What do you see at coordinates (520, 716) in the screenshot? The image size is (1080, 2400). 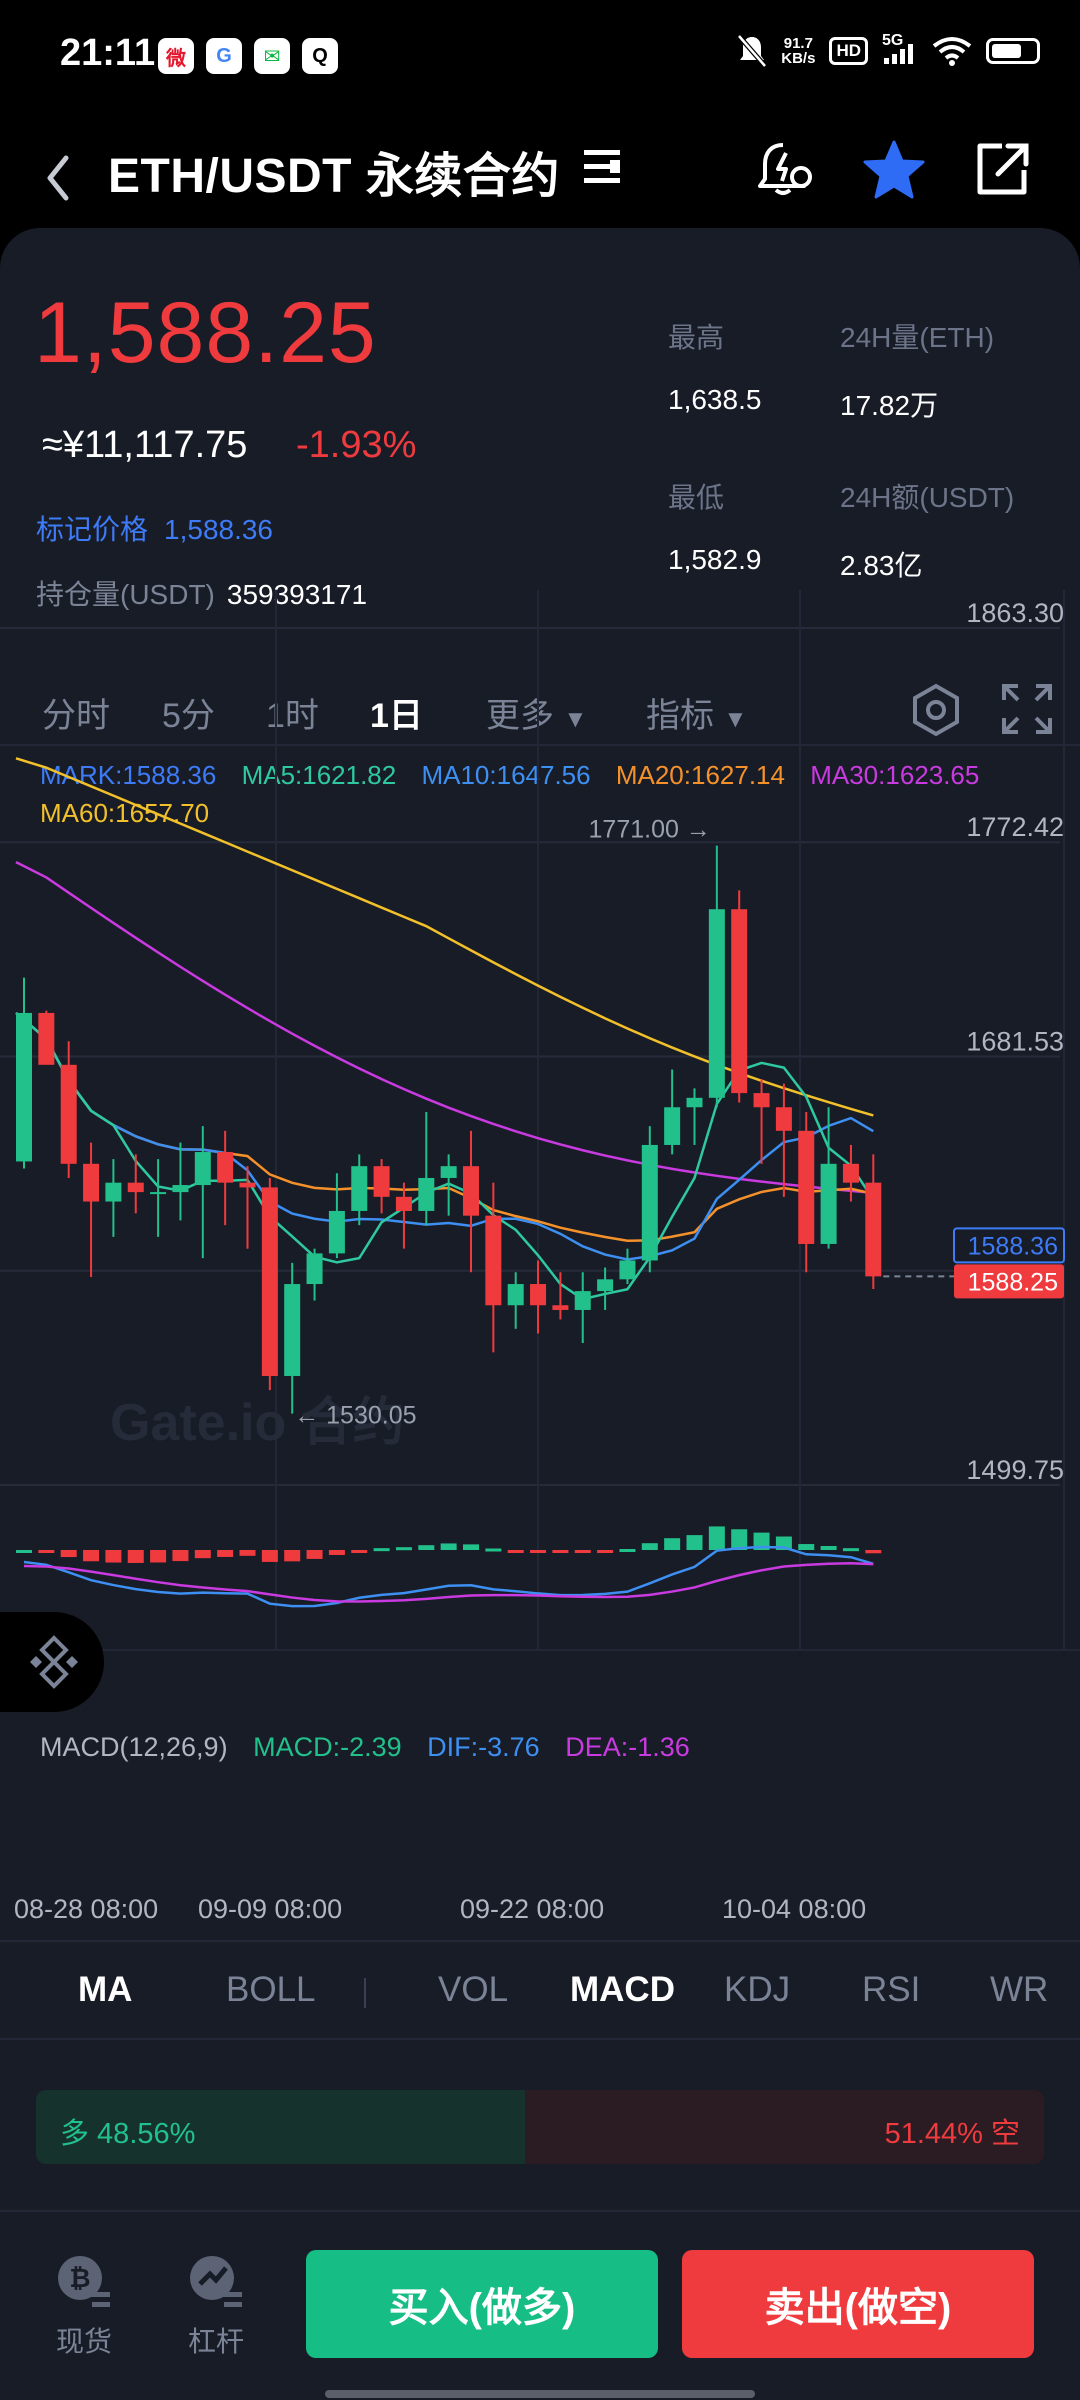 I see `tab-more-label: 更多` at bounding box center [520, 716].